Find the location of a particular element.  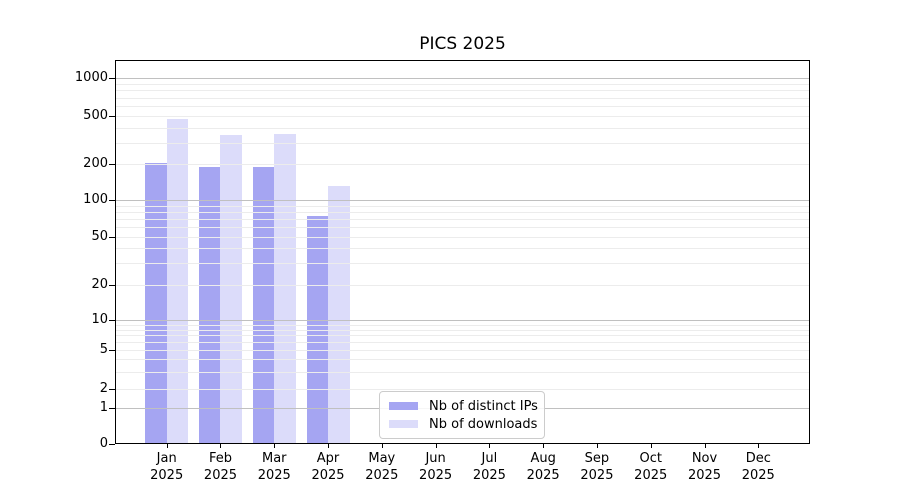

bar-distinct-ips-feb is located at coordinates (209, 305).